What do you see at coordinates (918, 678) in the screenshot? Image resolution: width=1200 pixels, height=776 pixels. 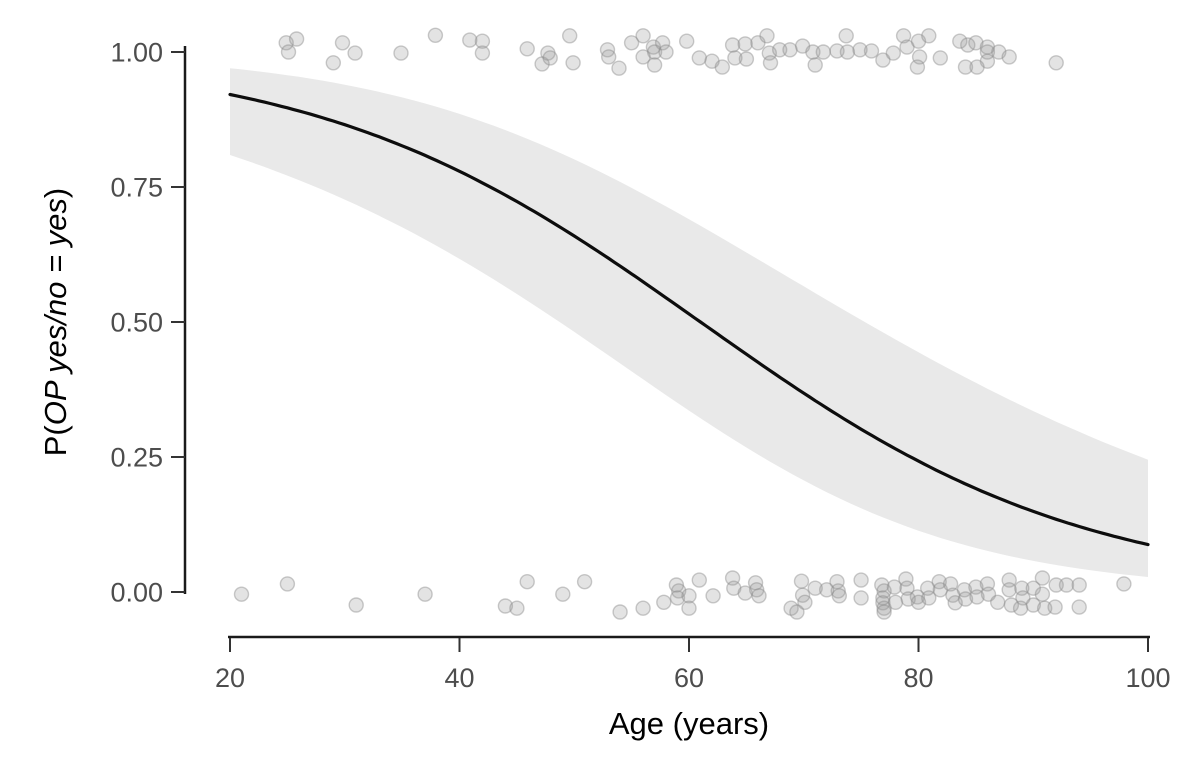 I see `x-tick-label: 80` at bounding box center [918, 678].